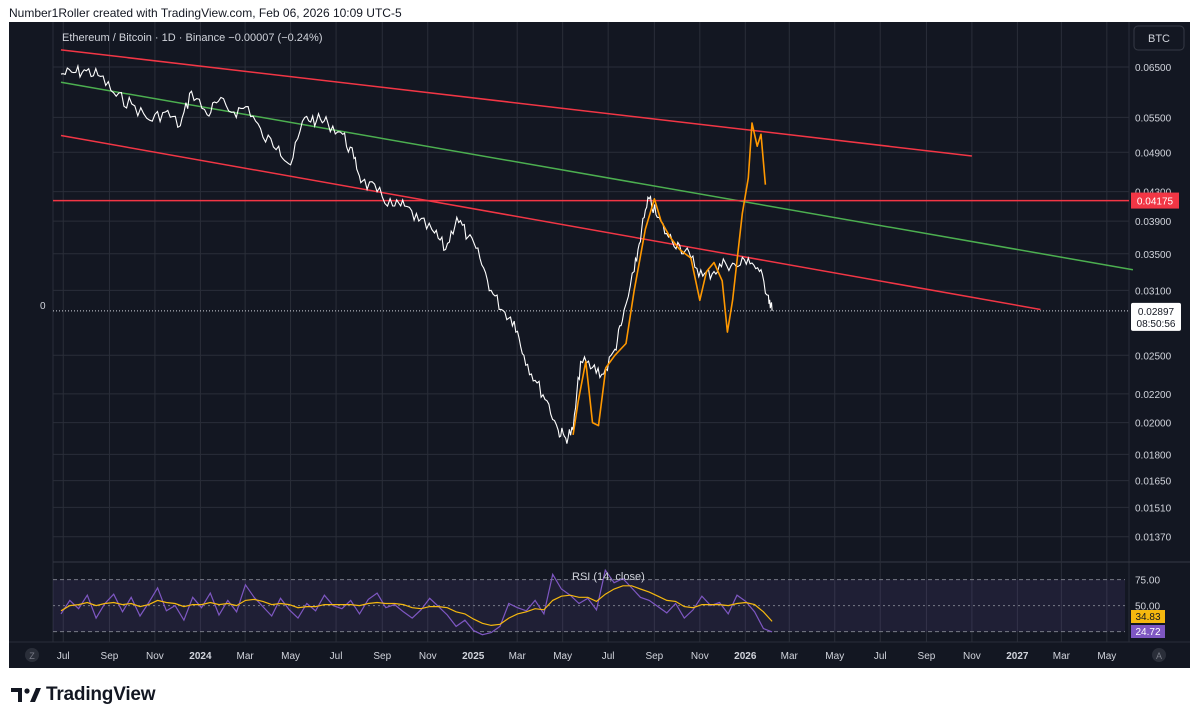  I want to click on tradingview-logo: TradingView, so click(83, 695).